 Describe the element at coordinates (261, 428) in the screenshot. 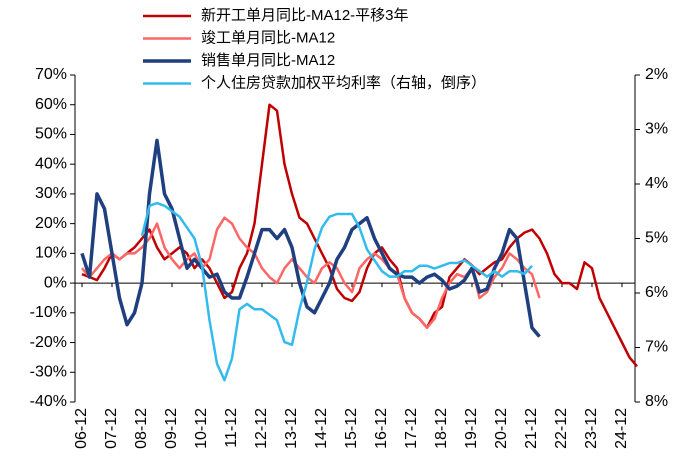

I see `x-tick-label: 12-12` at that location.